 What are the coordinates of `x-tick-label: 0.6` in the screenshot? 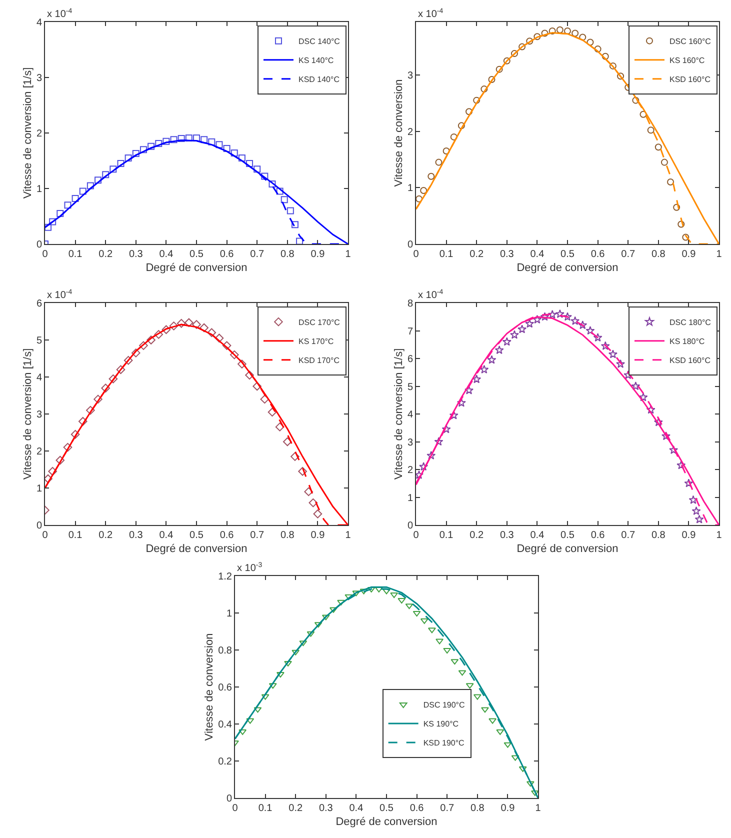 It's located at (598, 254).